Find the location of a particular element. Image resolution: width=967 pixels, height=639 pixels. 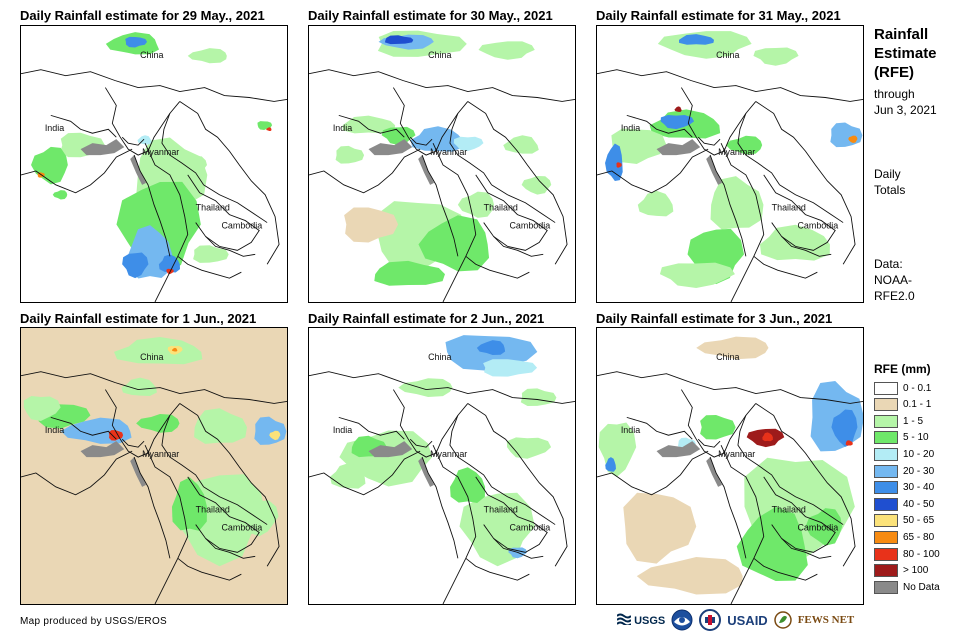

legend-item: 1 - 5 is located at coordinates (898, 421).